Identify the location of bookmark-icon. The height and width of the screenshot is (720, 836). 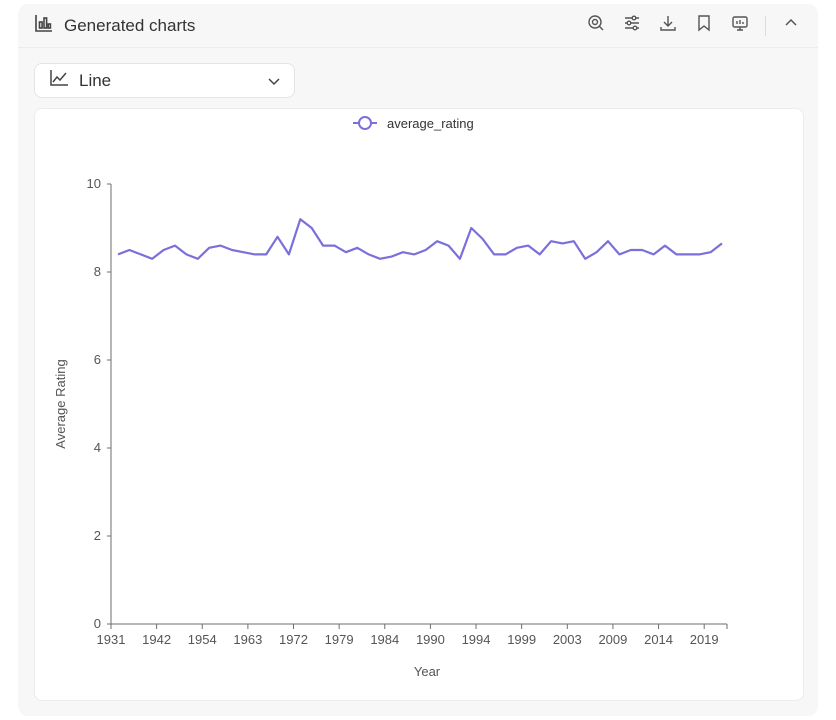
(704, 25).